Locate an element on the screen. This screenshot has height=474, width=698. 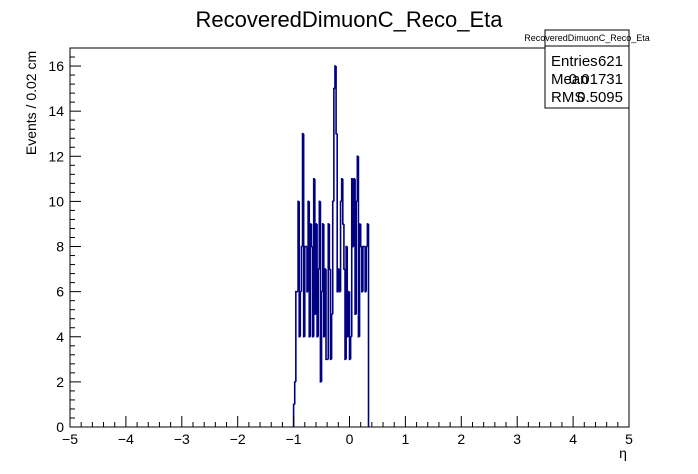
x-tick-label: 0 is located at coordinates (350, 439).